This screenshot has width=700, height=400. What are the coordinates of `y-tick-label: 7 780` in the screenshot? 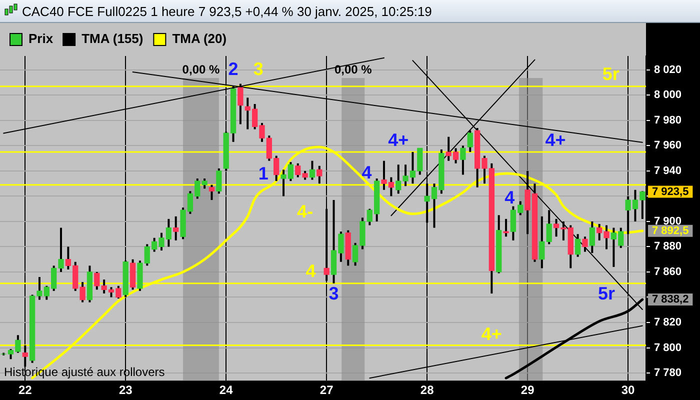 It's located at (668, 373).